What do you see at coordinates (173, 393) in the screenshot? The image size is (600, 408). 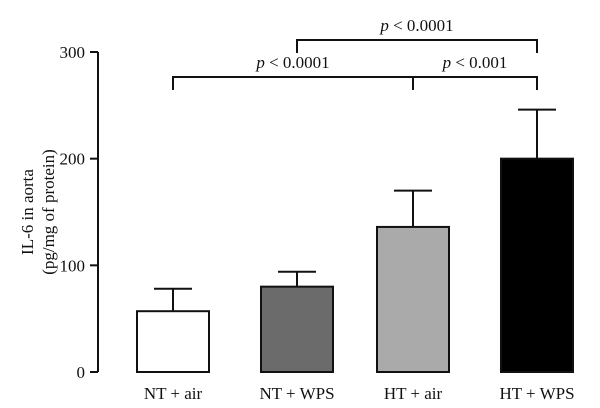 I see `x-category-label: NT + air` at bounding box center [173, 393].